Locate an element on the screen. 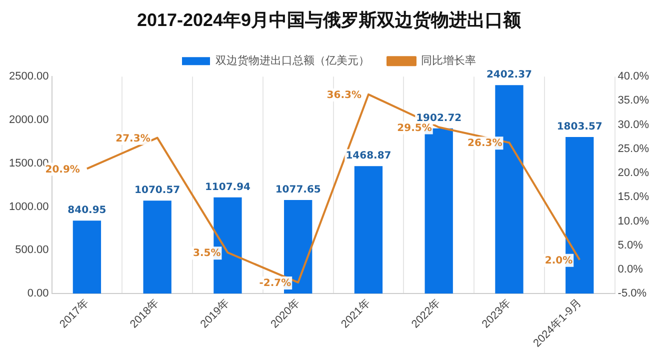 This screenshot has height=357, width=660. data-label: 2.0% is located at coordinates (558, 260).